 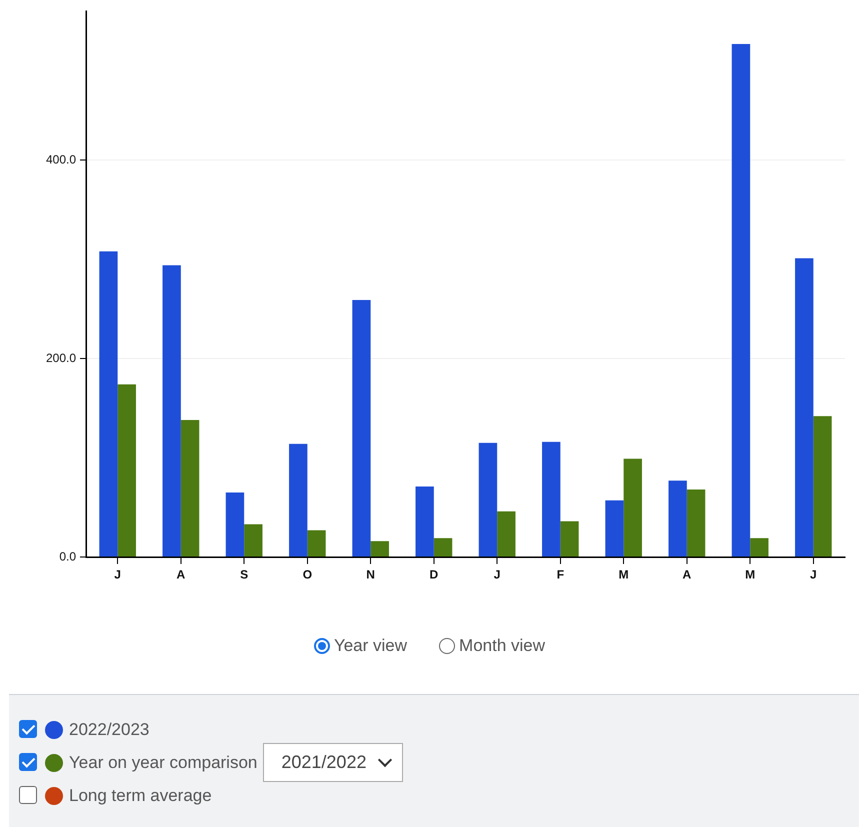 I want to click on legend-label: Year on year comparison, so click(x=163, y=762).